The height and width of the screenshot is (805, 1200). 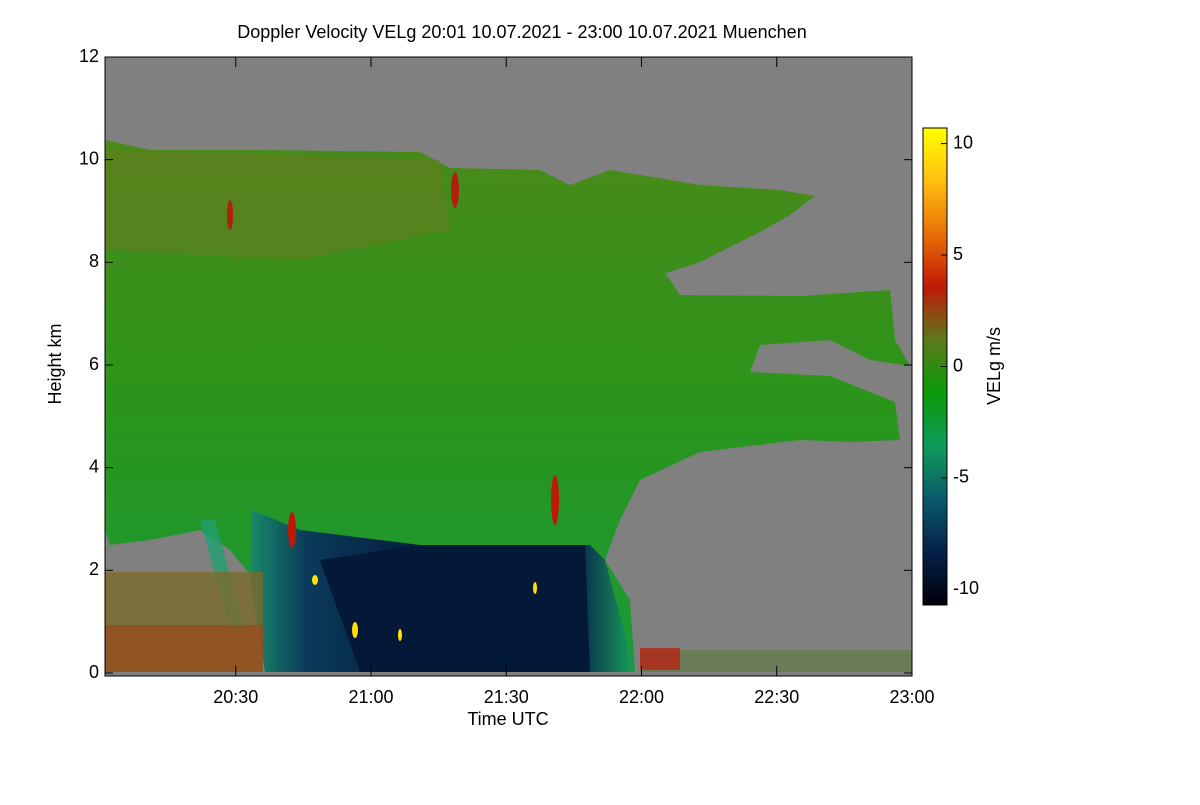 I want to click on y-tick-label: 8, so click(x=94, y=261).